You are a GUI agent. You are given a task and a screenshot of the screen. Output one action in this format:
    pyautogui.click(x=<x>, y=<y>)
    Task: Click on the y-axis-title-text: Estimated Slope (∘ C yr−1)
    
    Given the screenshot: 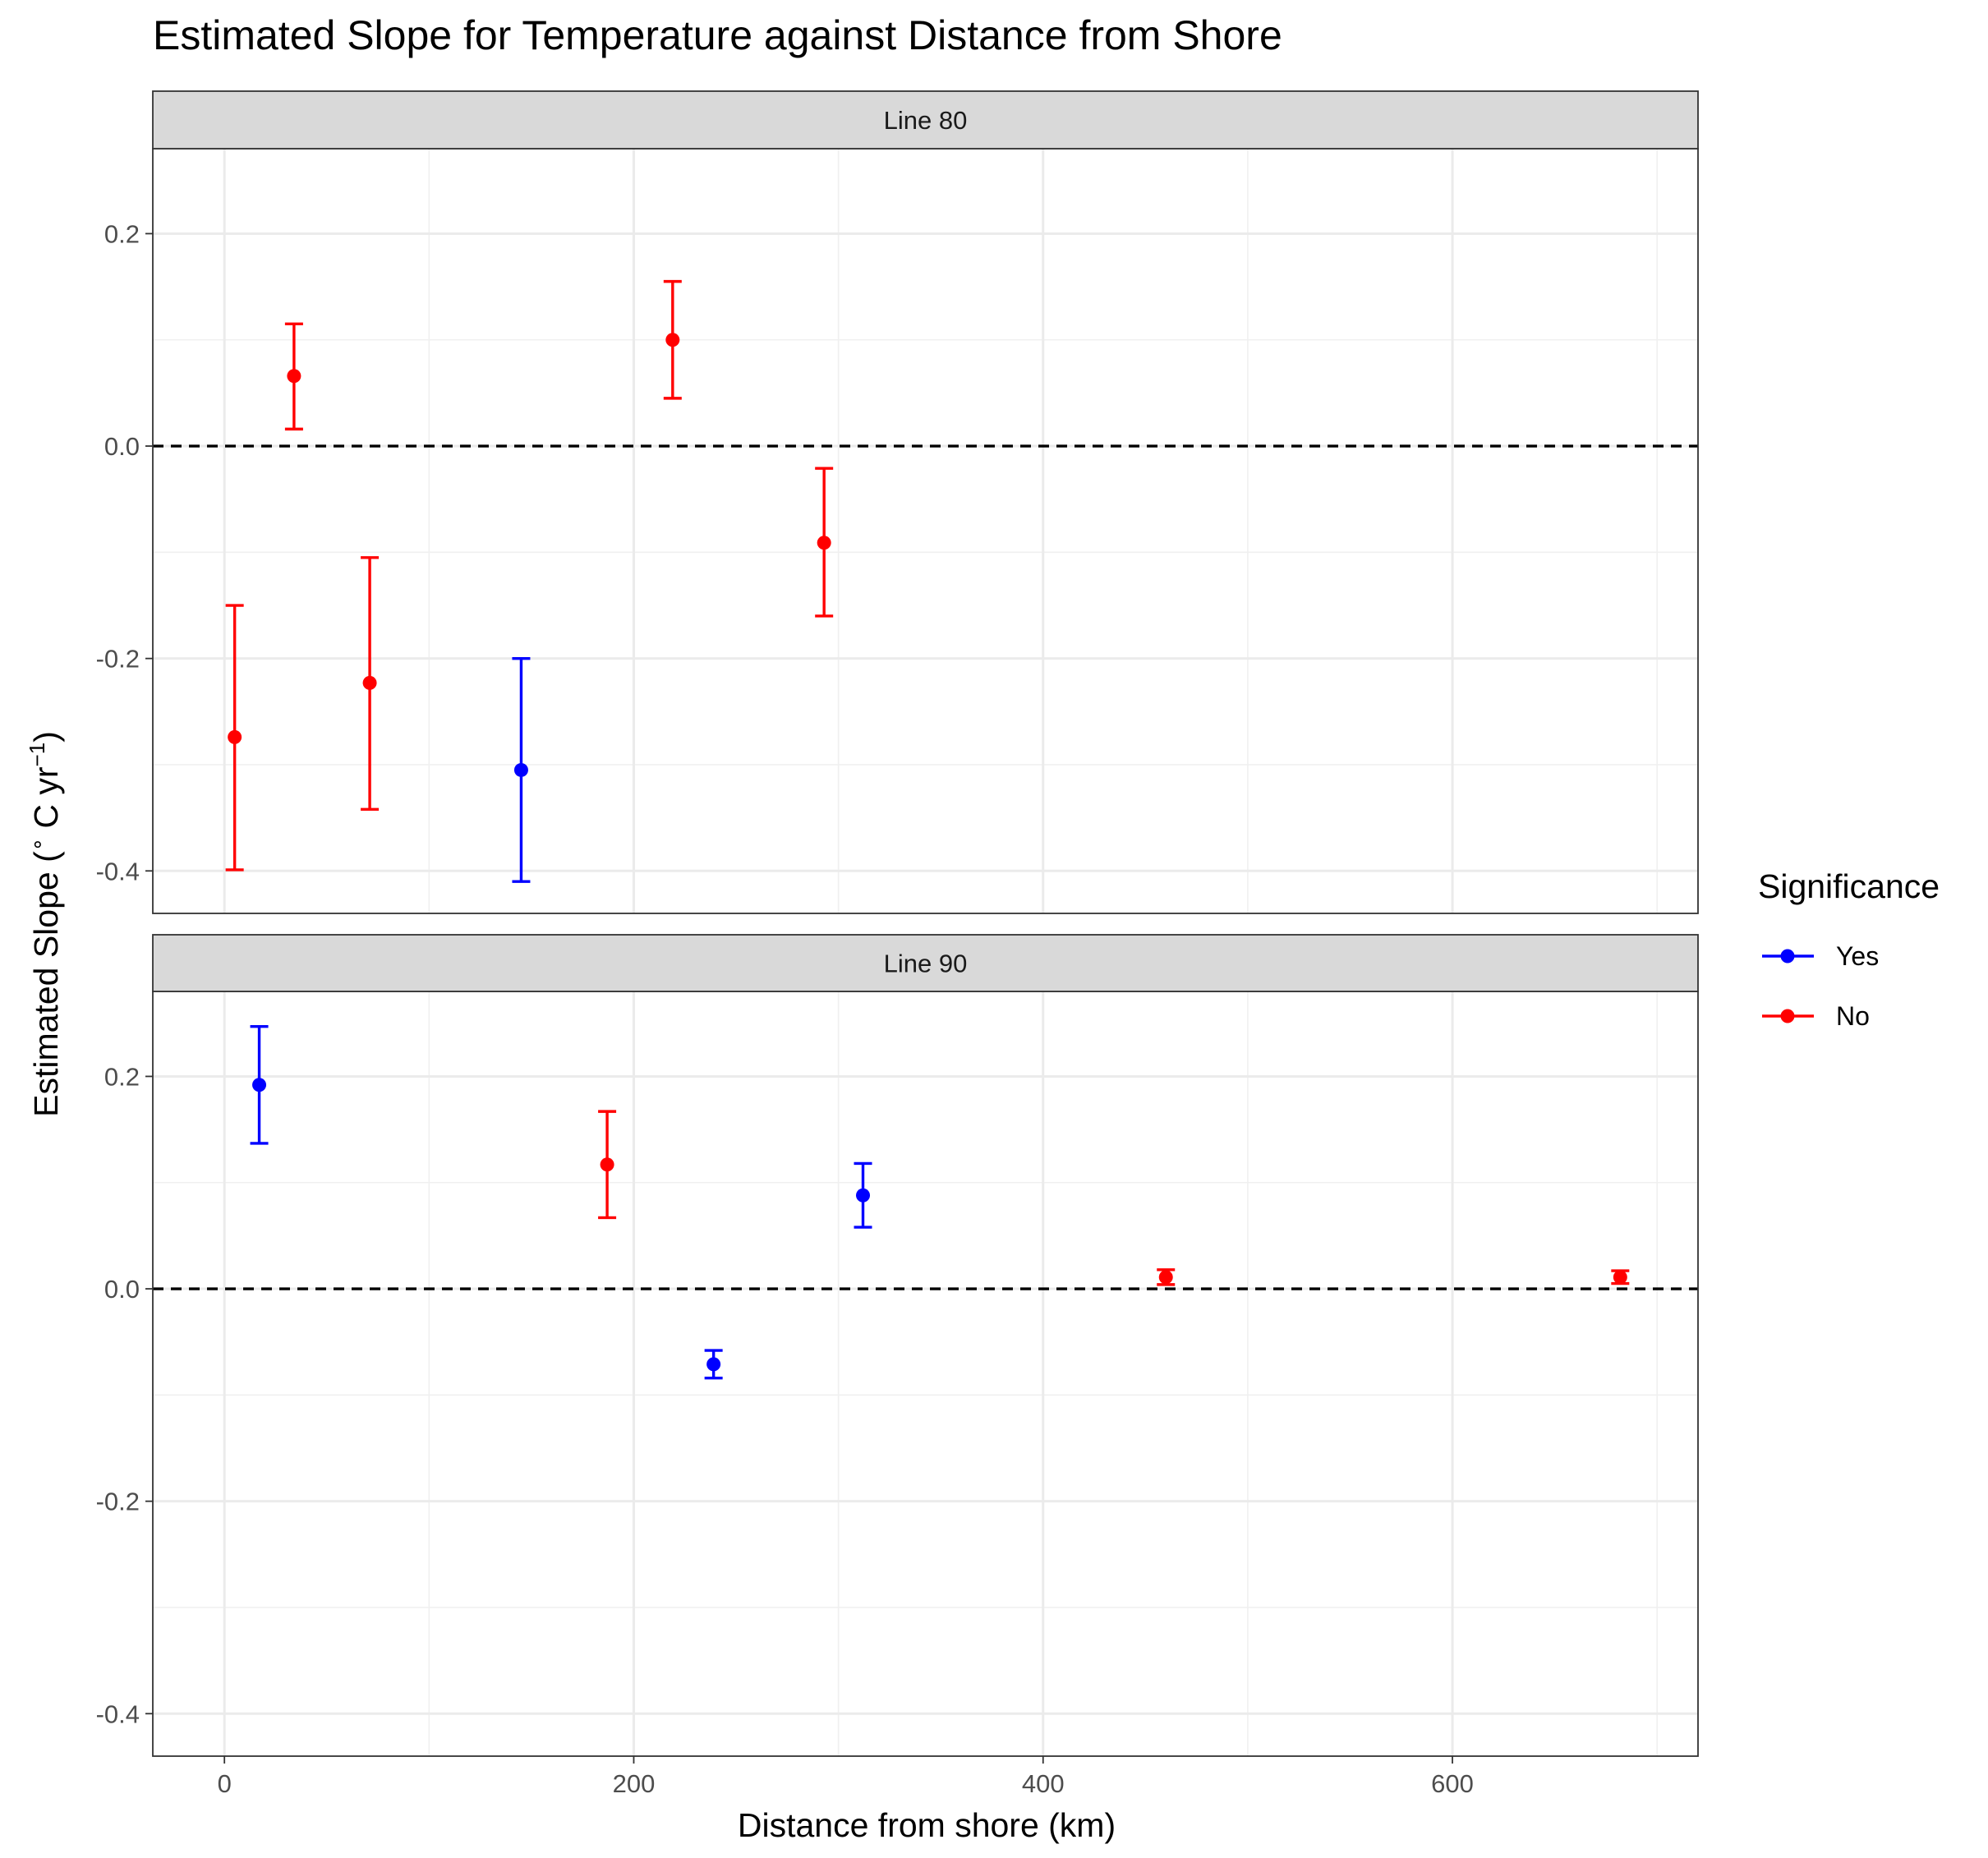 What is the action you would take?
    pyautogui.click(x=45, y=924)
    